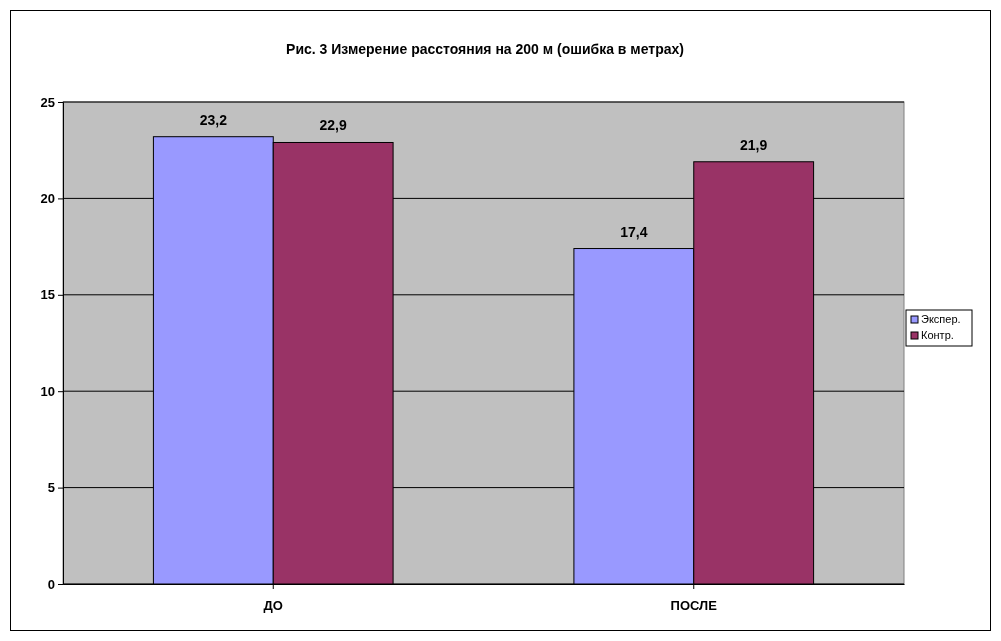 The height and width of the screenshot is (641, 1001). What do you see at coordinates (941, 319) in the screenshot?
I see `legend-label: Экспер.` at bounding box center [941, 319].